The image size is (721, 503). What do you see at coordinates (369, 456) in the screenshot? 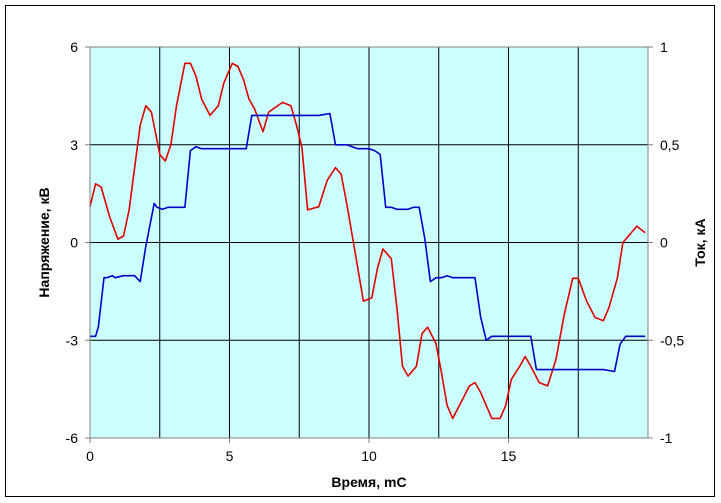
I see `x-tick-label: 10` at bounding box center [369, 456].